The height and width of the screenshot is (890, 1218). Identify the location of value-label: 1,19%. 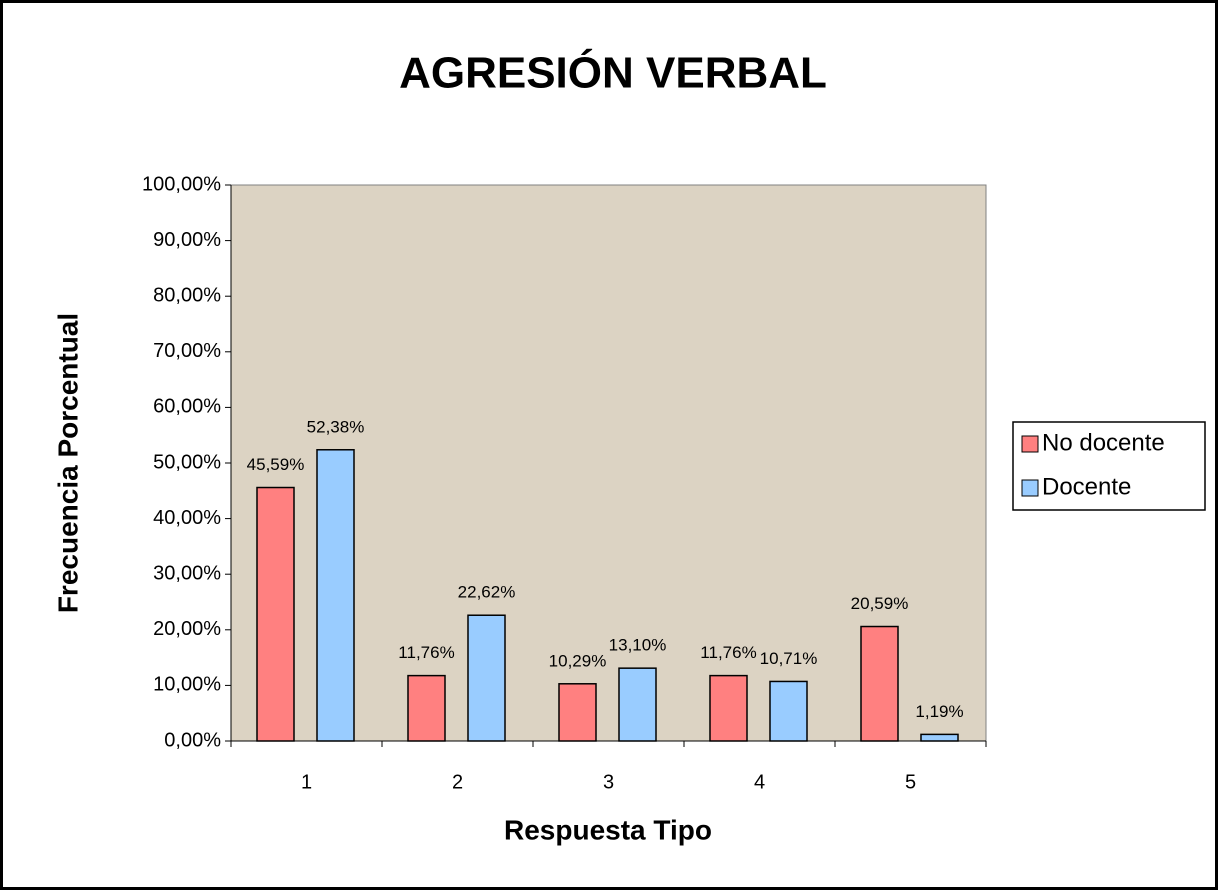
(939, 711).